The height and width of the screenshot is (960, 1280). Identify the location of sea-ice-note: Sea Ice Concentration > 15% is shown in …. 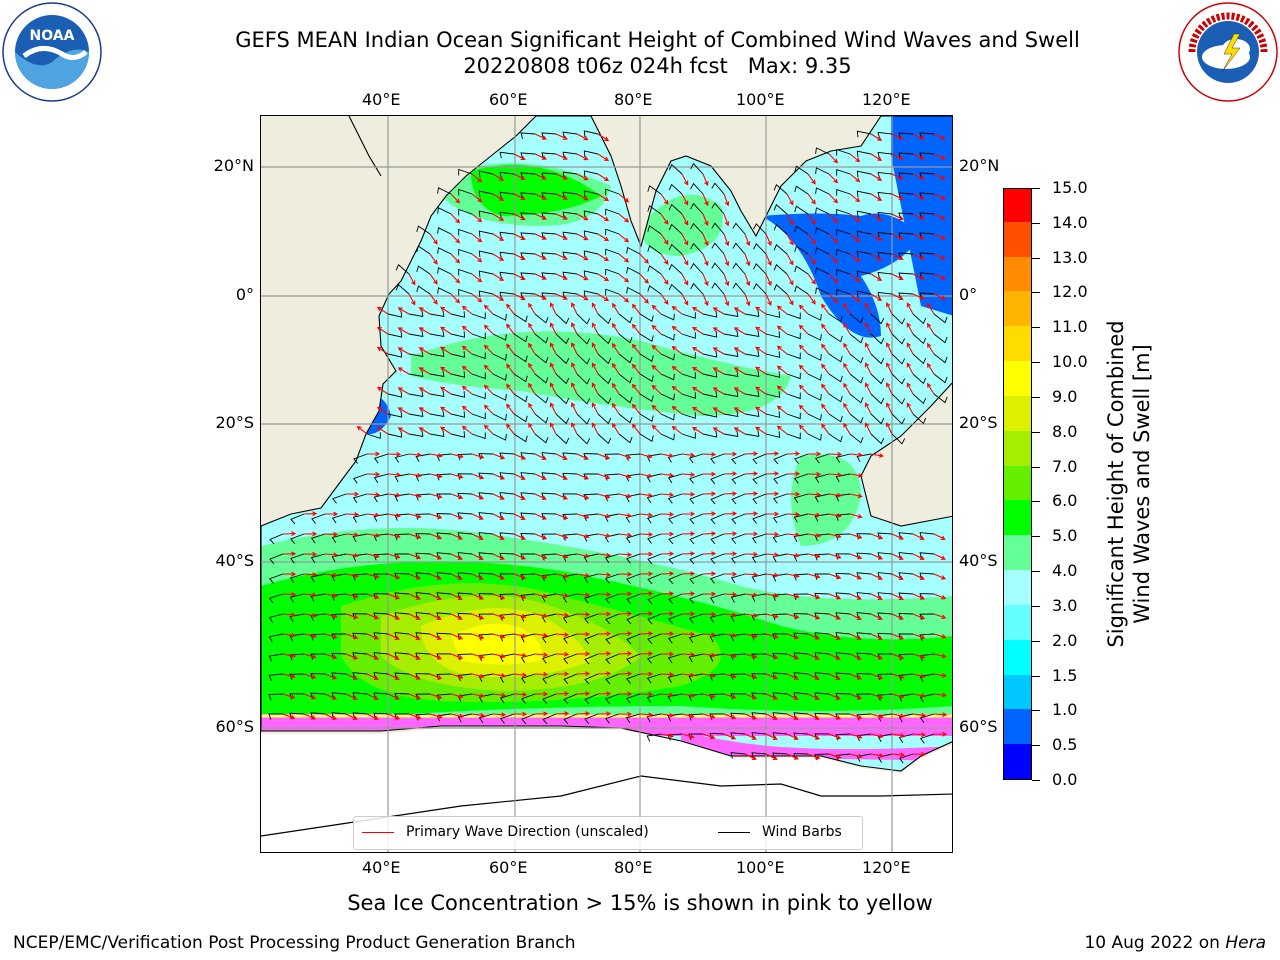
(640, 903).